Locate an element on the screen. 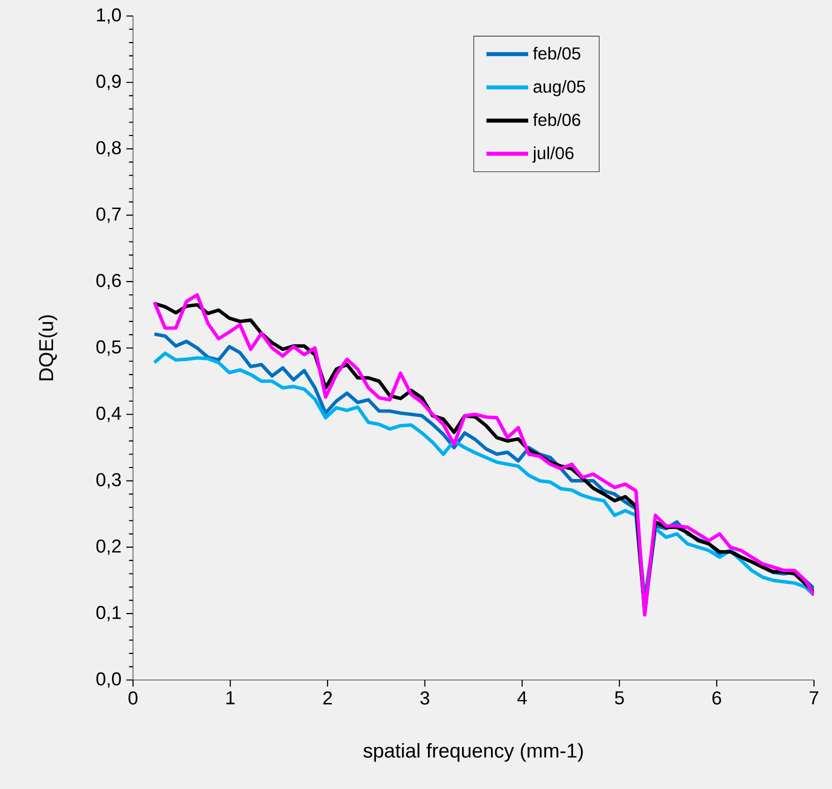 This screenshot has height=789, width=832. y-tick-label: 0,6 is located at coordinates (108, 282).